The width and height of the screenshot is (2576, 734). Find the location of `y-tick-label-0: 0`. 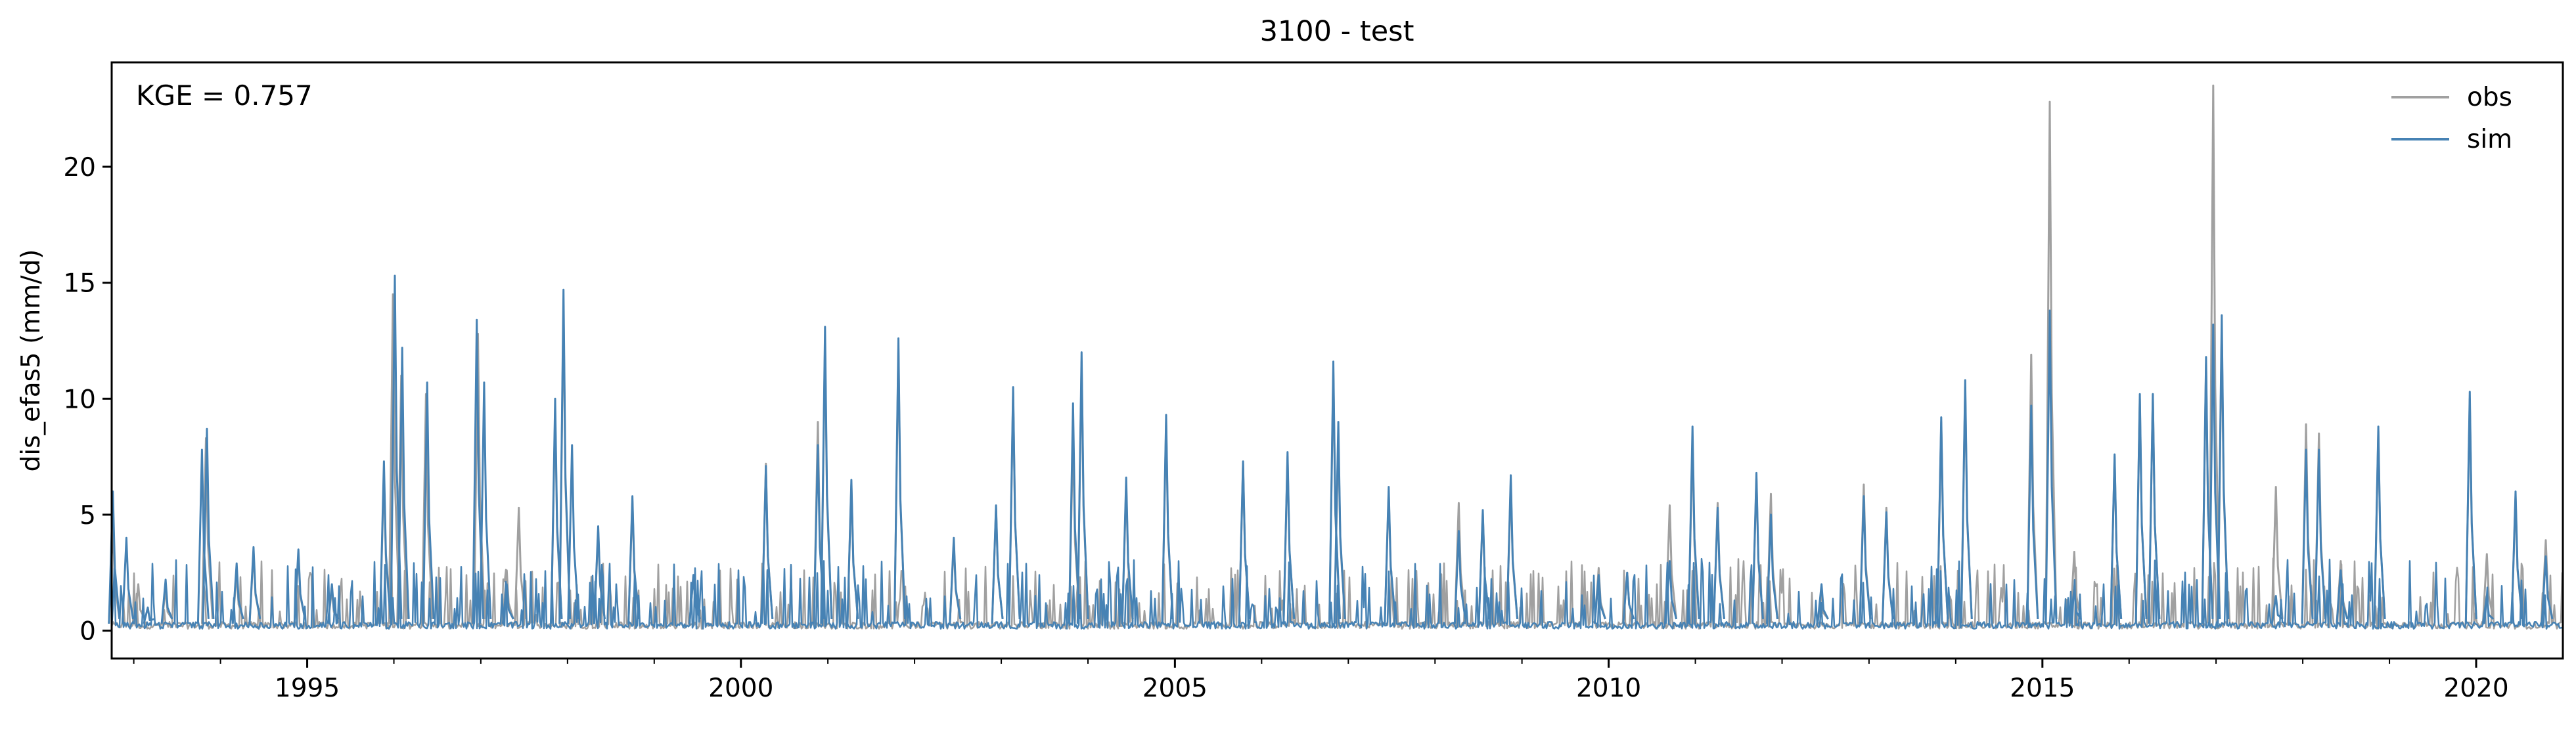

y-tick-label-0: 0 is located at coordinates (87, 632).